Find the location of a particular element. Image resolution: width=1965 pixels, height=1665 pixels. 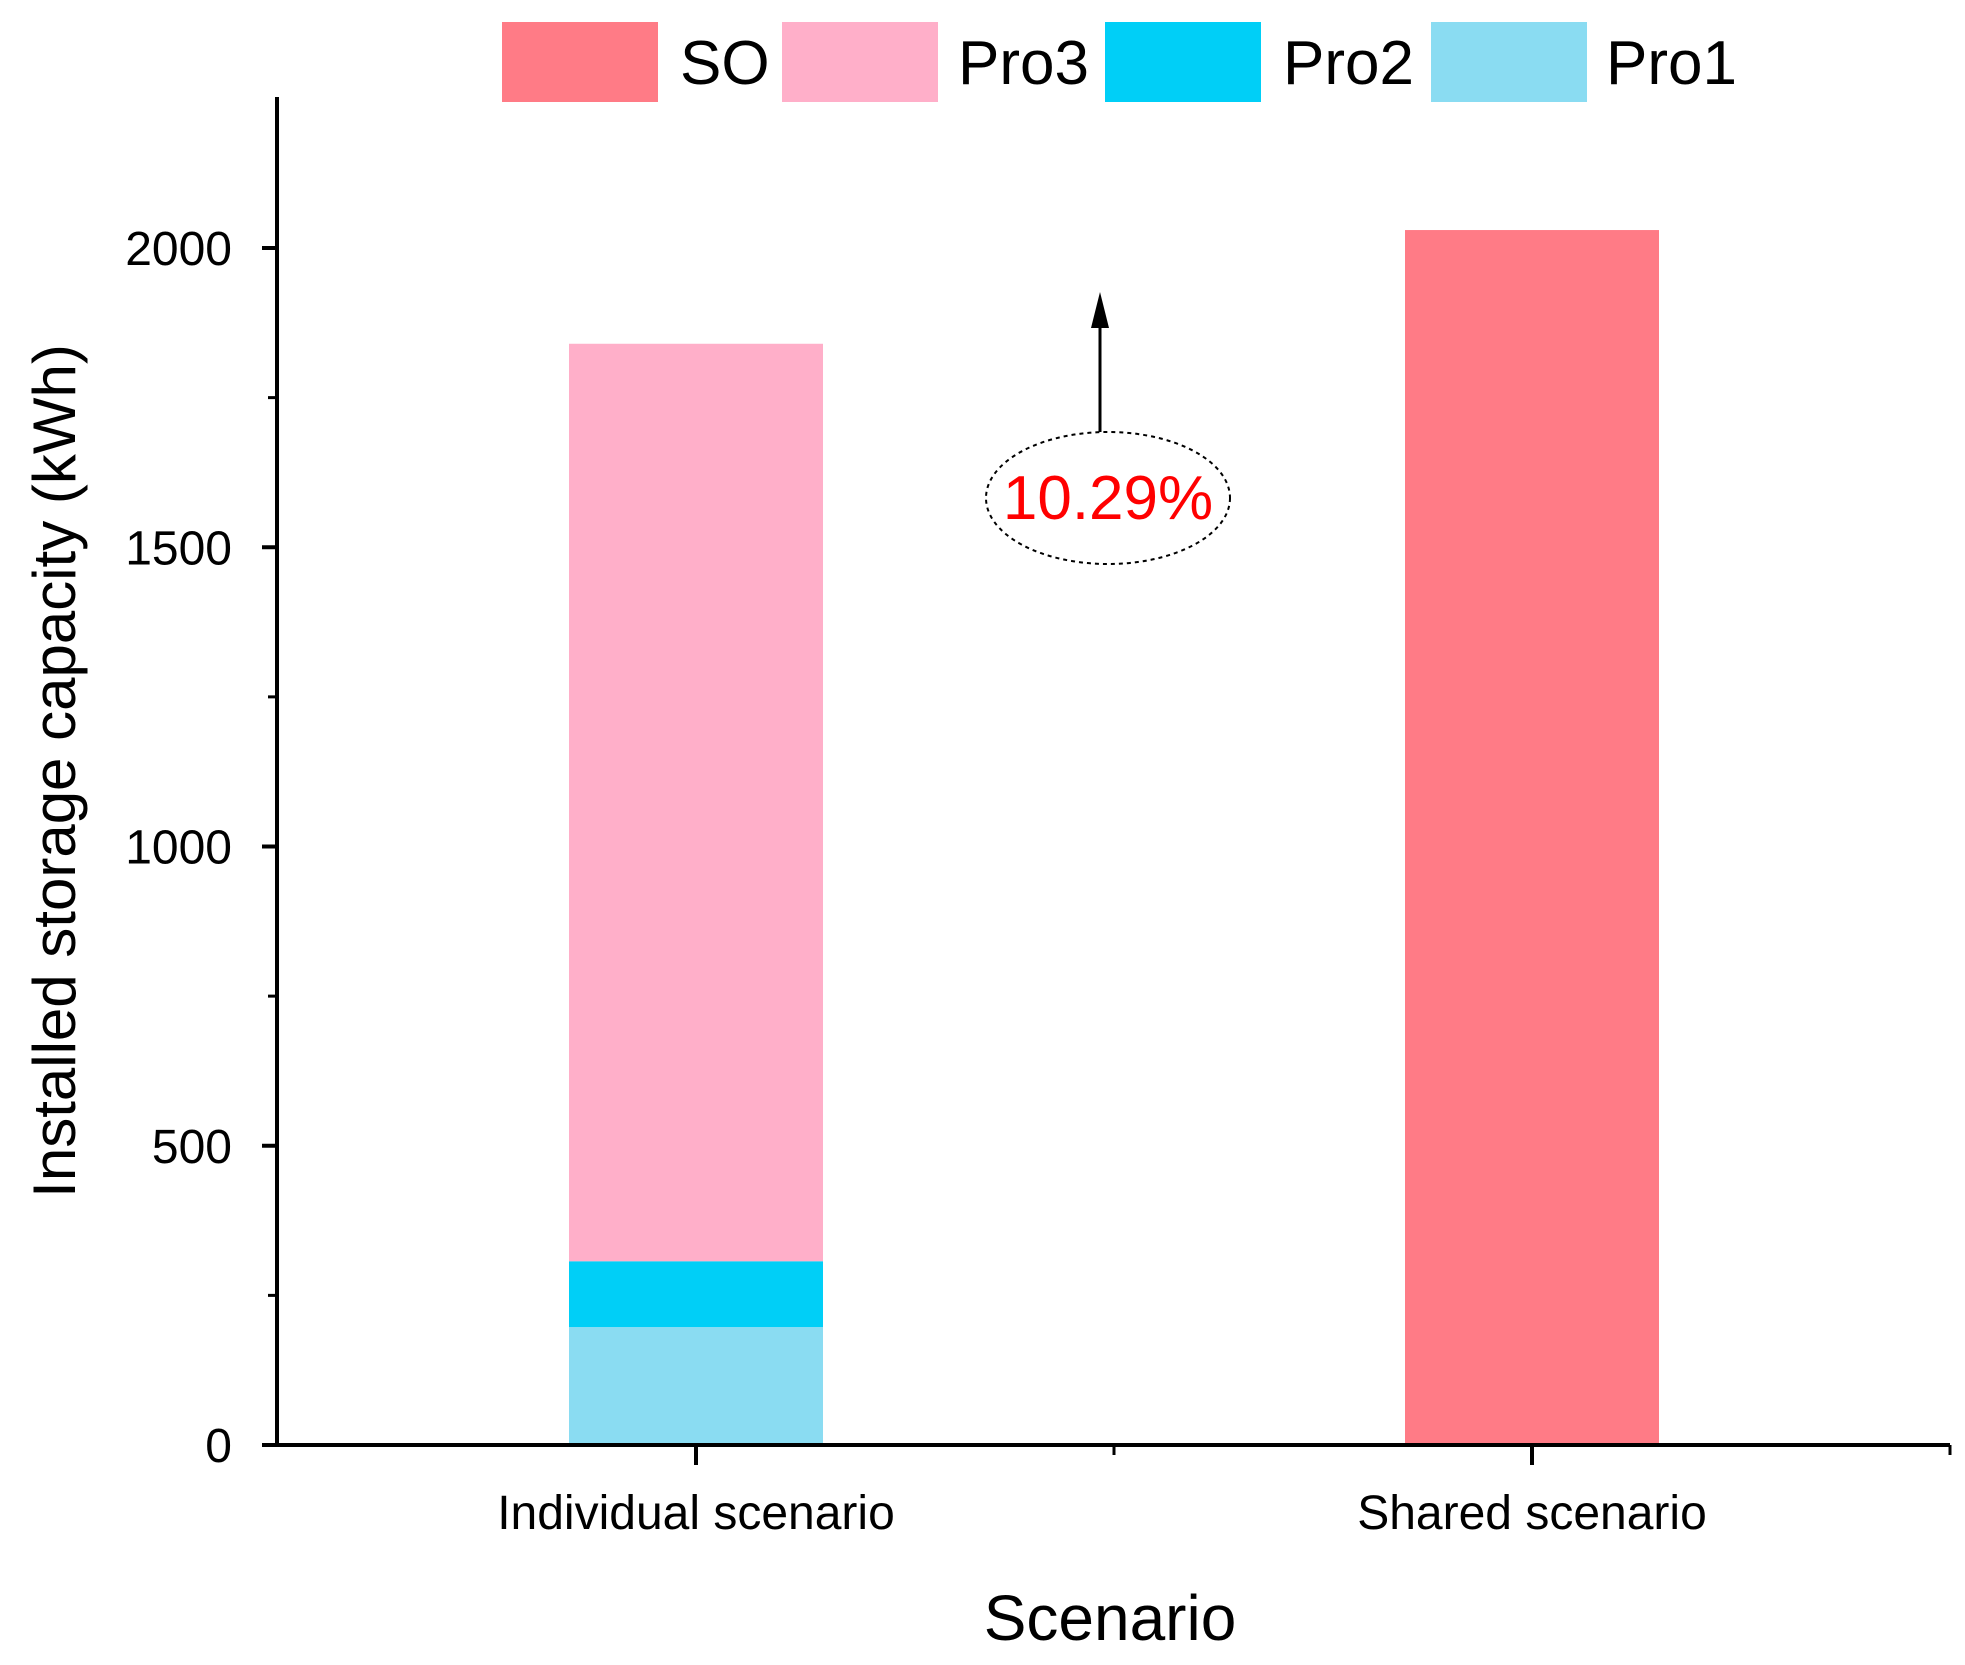

legend-swatch-pro3 is located at coordinates (860, 62).